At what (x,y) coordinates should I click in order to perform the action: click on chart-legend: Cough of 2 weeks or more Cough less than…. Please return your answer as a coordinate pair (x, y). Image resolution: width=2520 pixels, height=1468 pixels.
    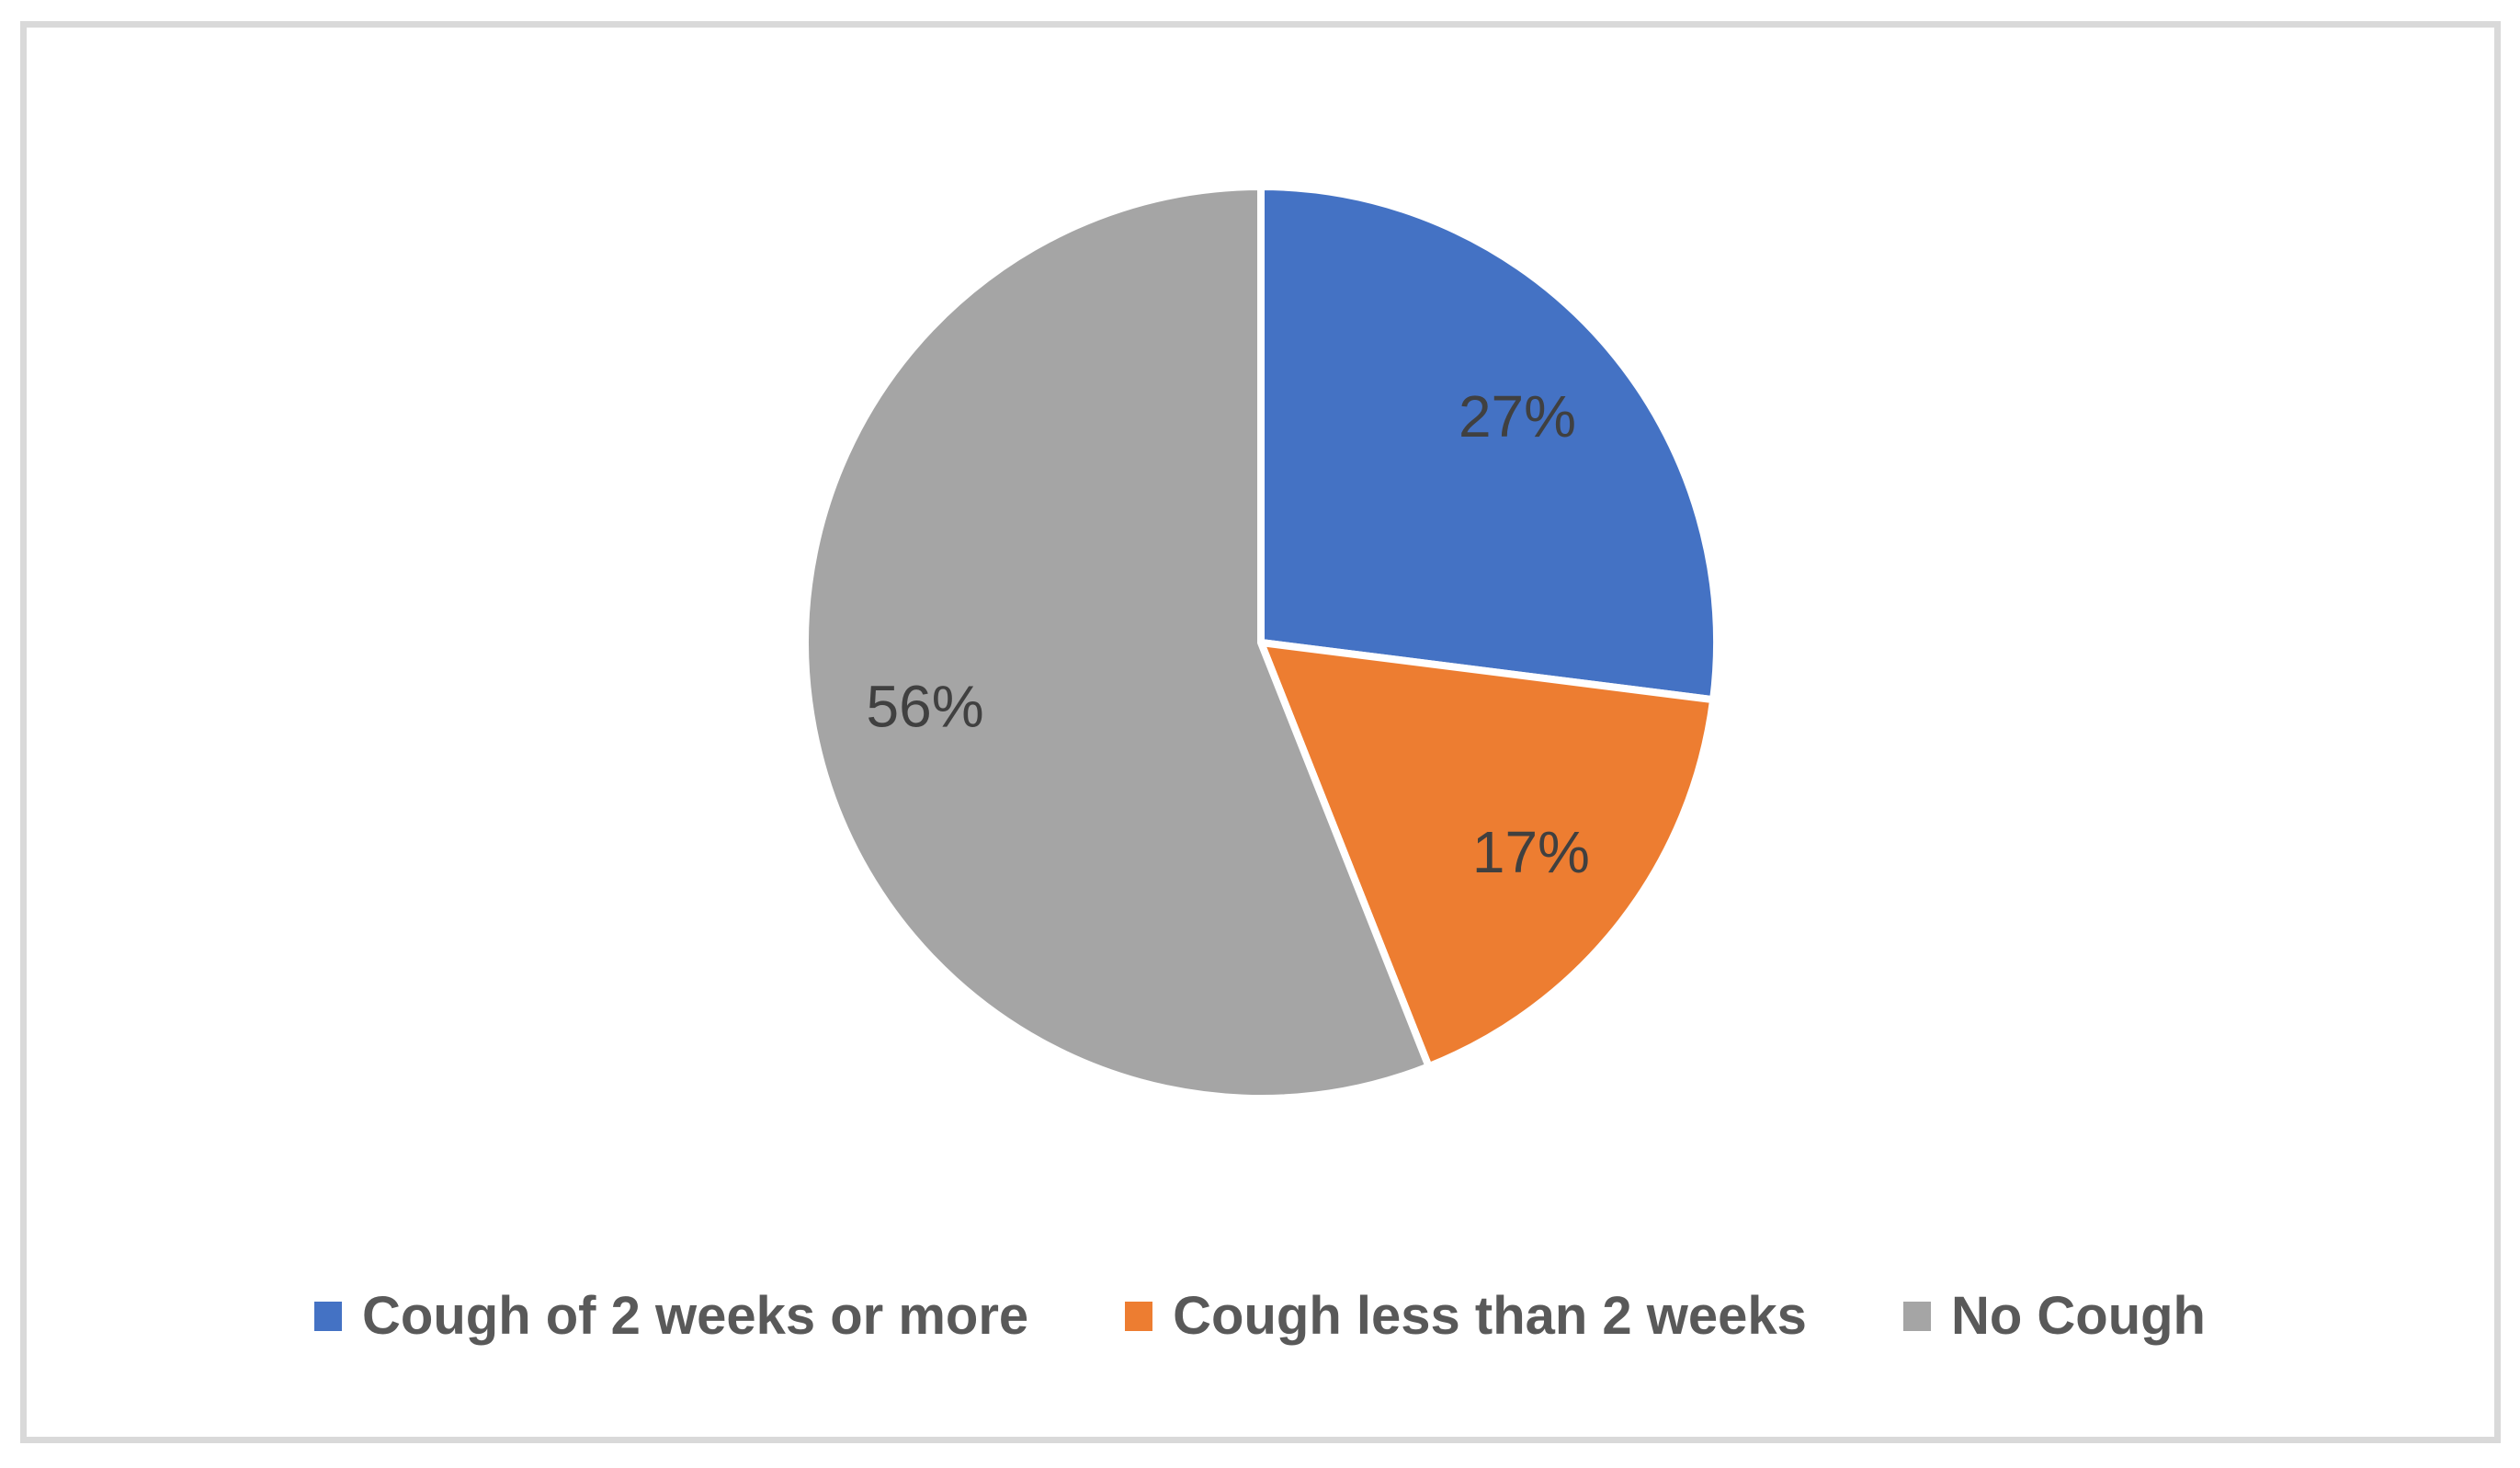
    Looking at the image, I should click on (1260, 1316).